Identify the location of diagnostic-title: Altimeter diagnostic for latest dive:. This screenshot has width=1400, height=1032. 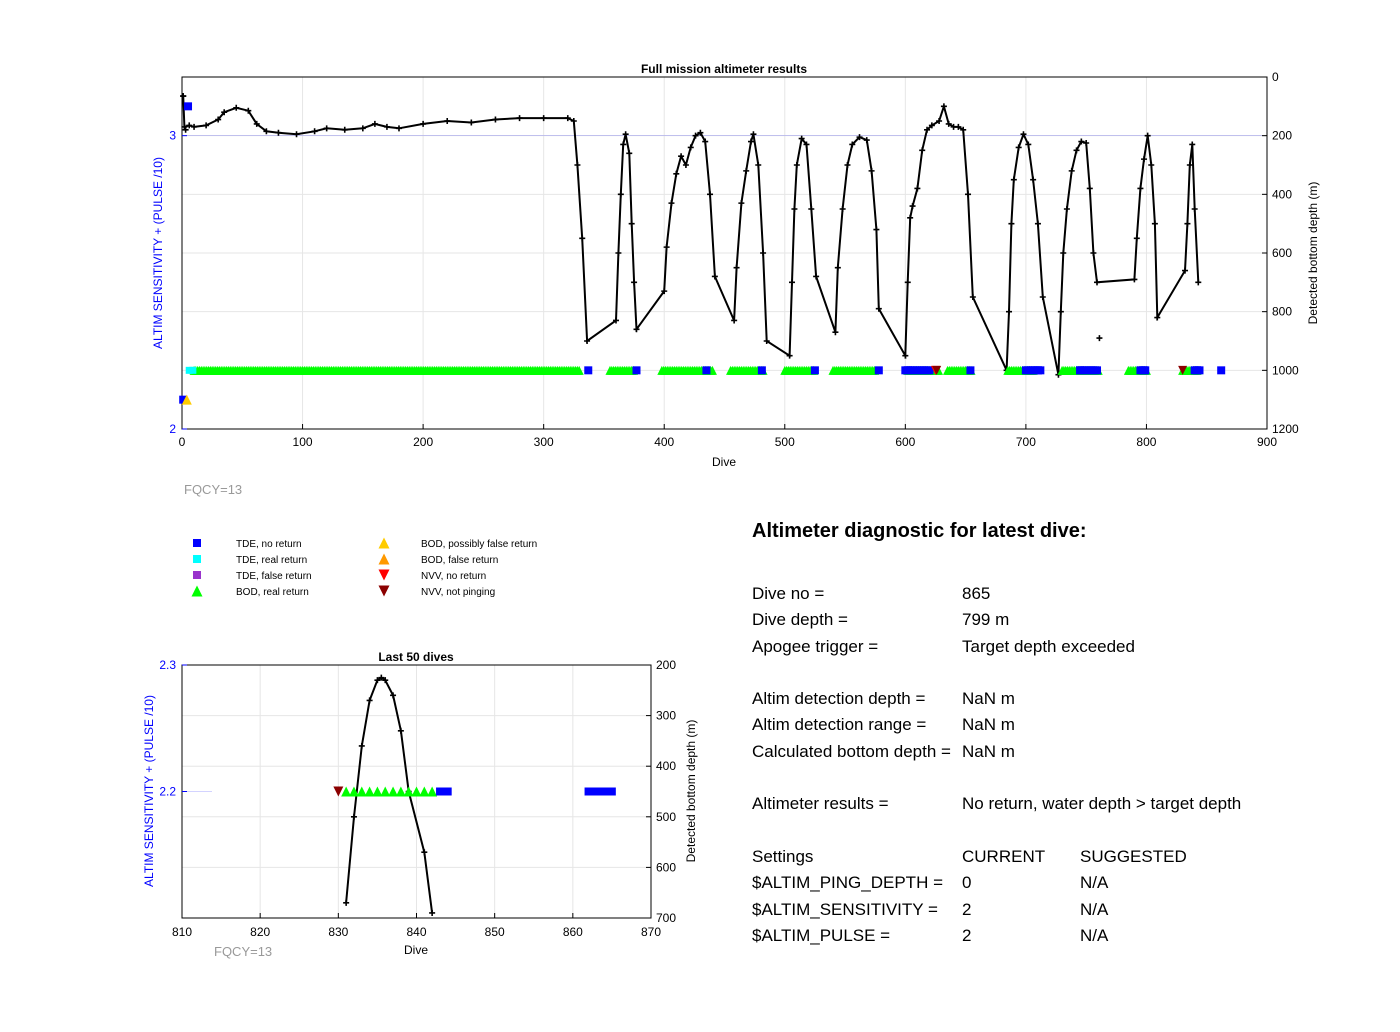
(919, 531).